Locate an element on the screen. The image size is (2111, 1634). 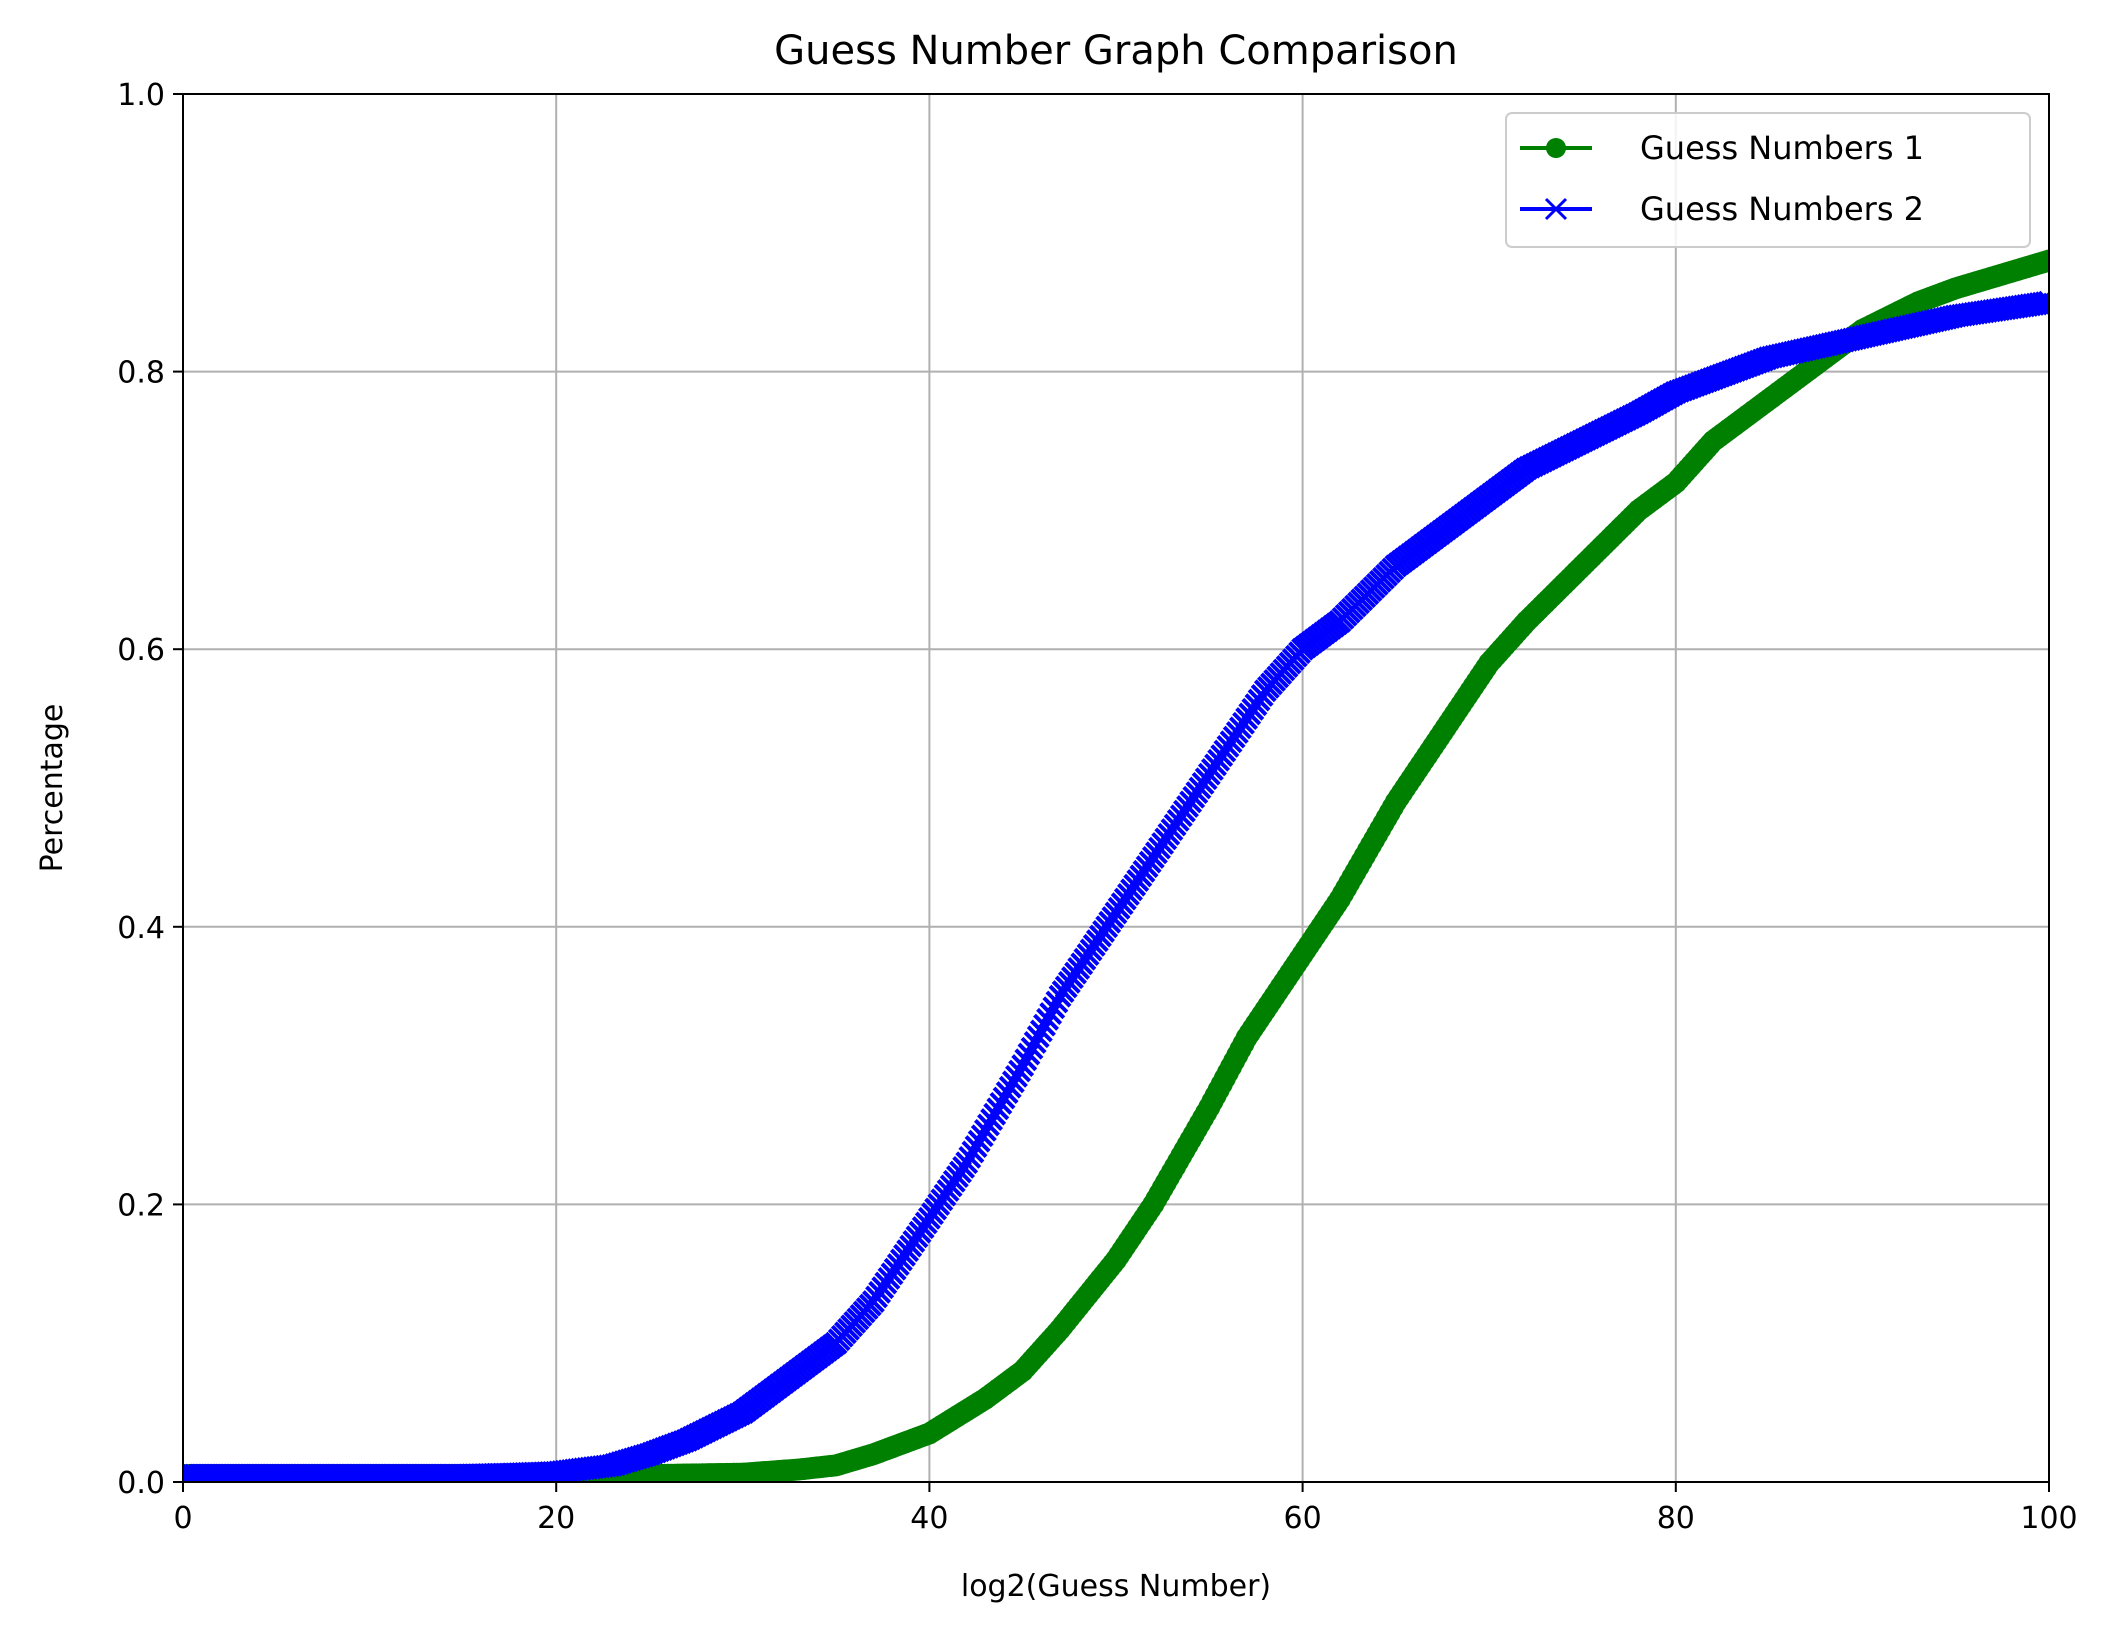
x-tick-label: 80 is located at coordinates (1676, 1518).